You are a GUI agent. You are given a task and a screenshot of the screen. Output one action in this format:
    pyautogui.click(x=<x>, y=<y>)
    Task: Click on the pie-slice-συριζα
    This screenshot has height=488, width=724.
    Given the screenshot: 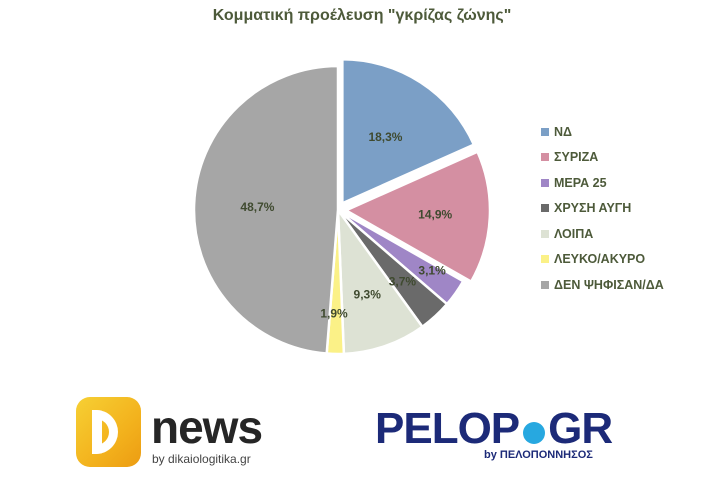 What is the action you would take?
    pyautogui.click(x=418, y=216)
    